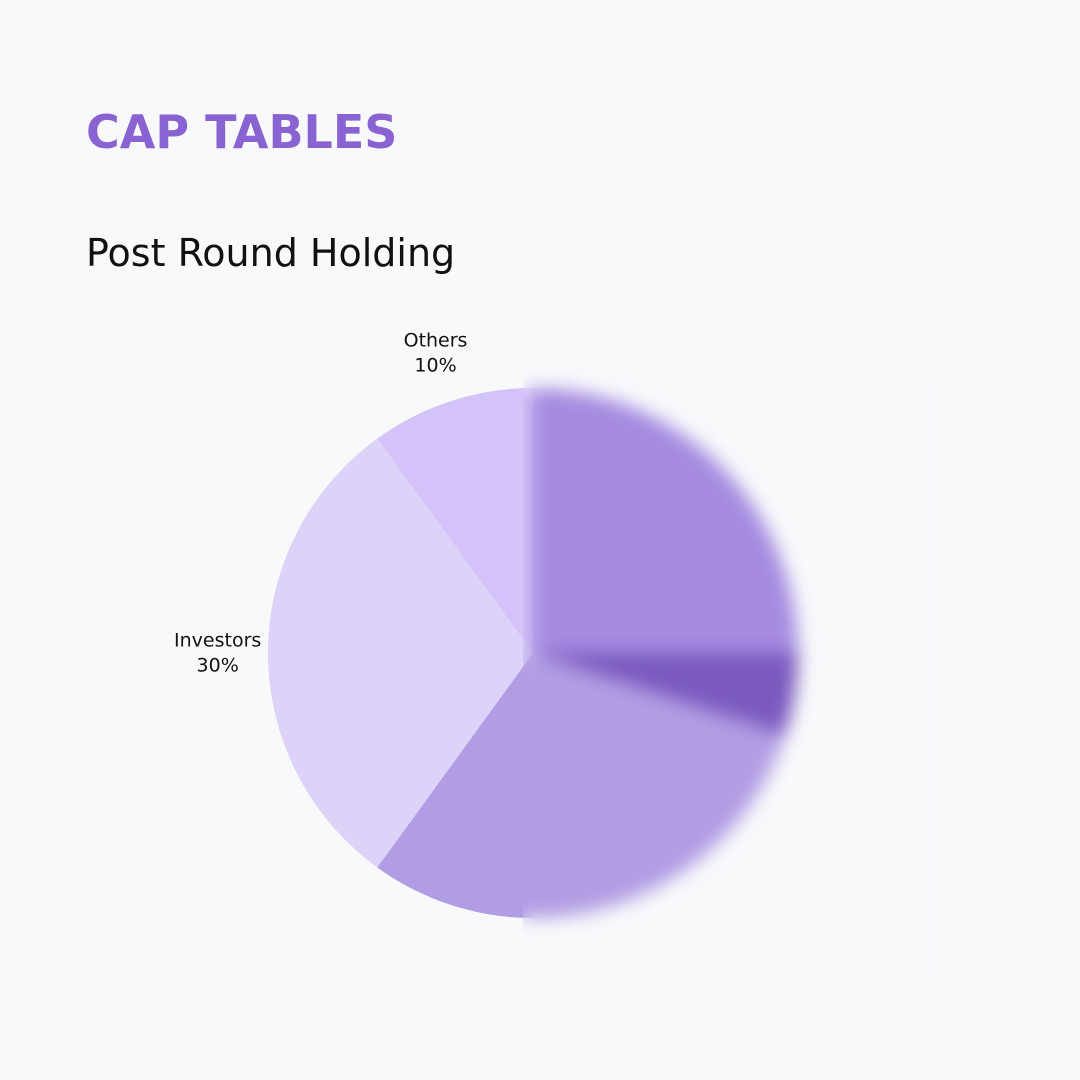  Describe the element at coordinates (241, 132) in the screenshot. I see `page-title: CAP TABLES` at that location.